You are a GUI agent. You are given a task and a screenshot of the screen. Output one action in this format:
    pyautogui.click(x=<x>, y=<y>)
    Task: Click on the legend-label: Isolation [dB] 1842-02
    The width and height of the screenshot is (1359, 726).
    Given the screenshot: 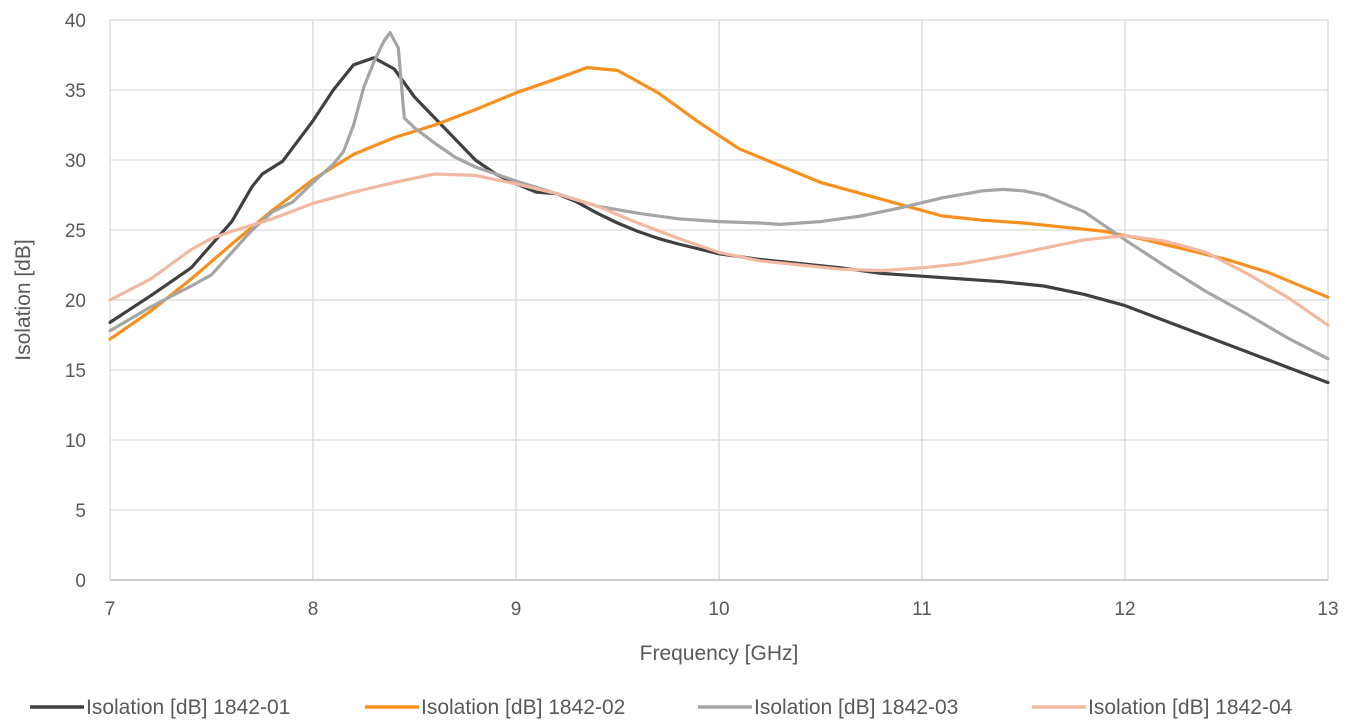 What is the action you would take?
    pyautogui.click(x=523, y=707)
    